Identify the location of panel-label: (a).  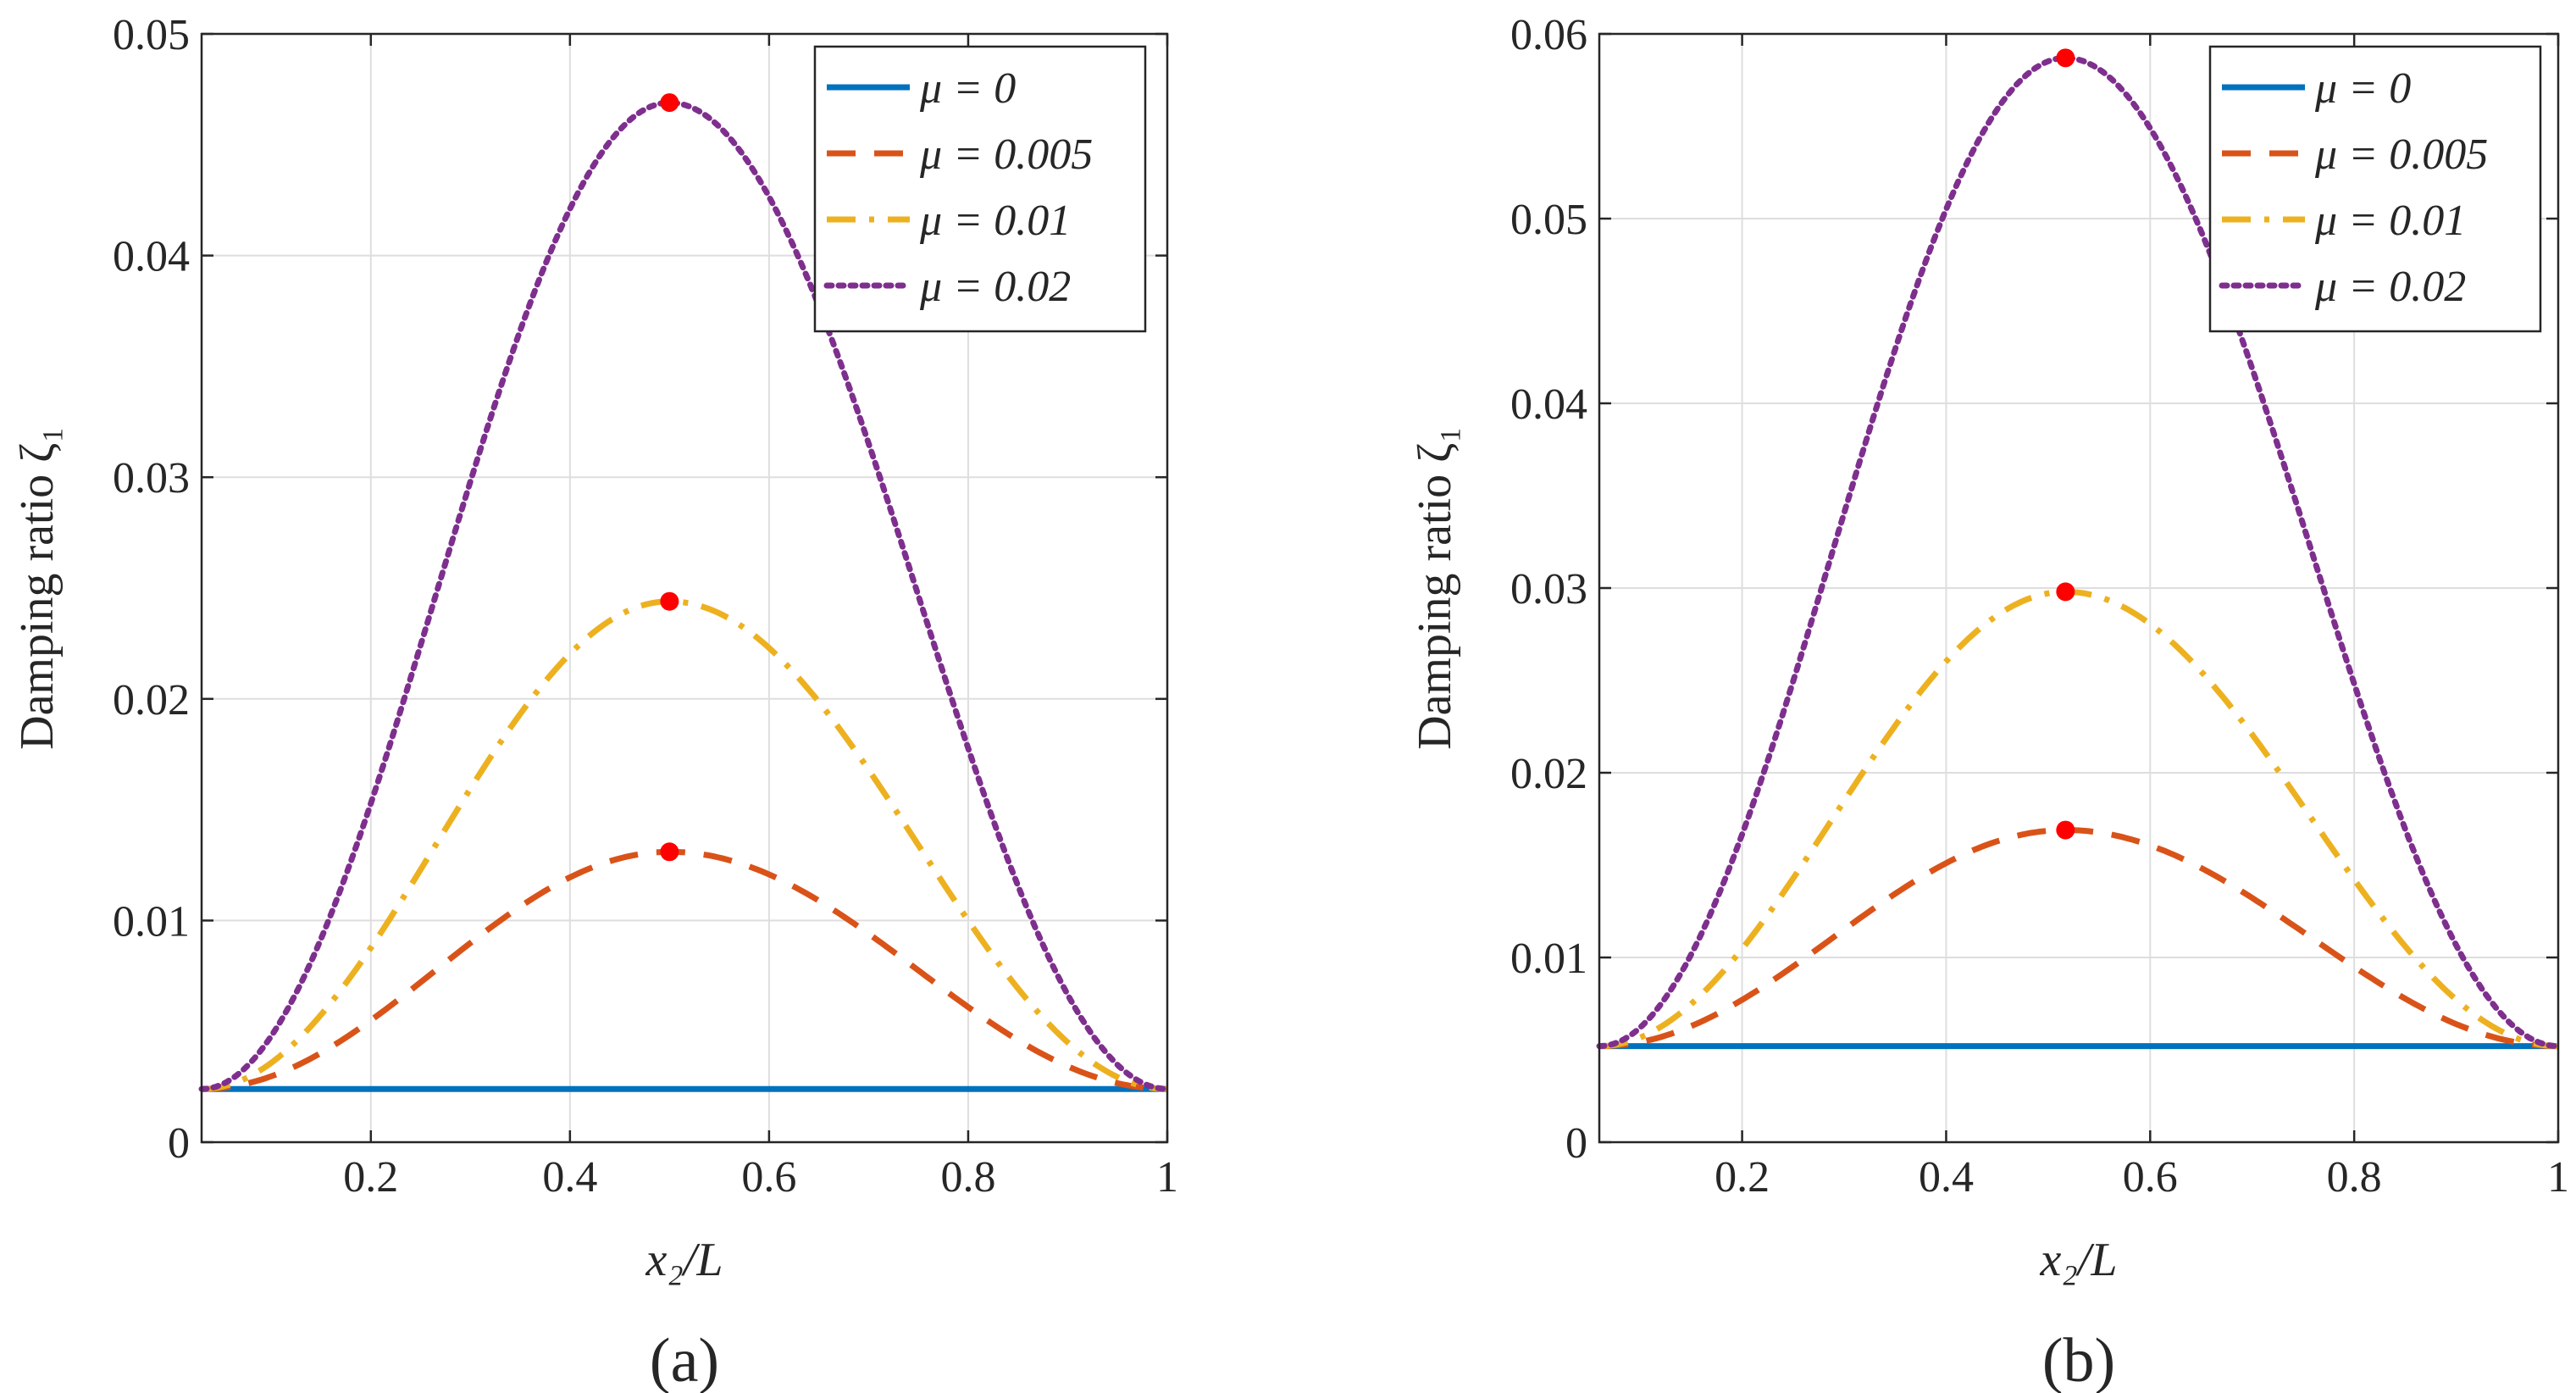
(684, 1359).